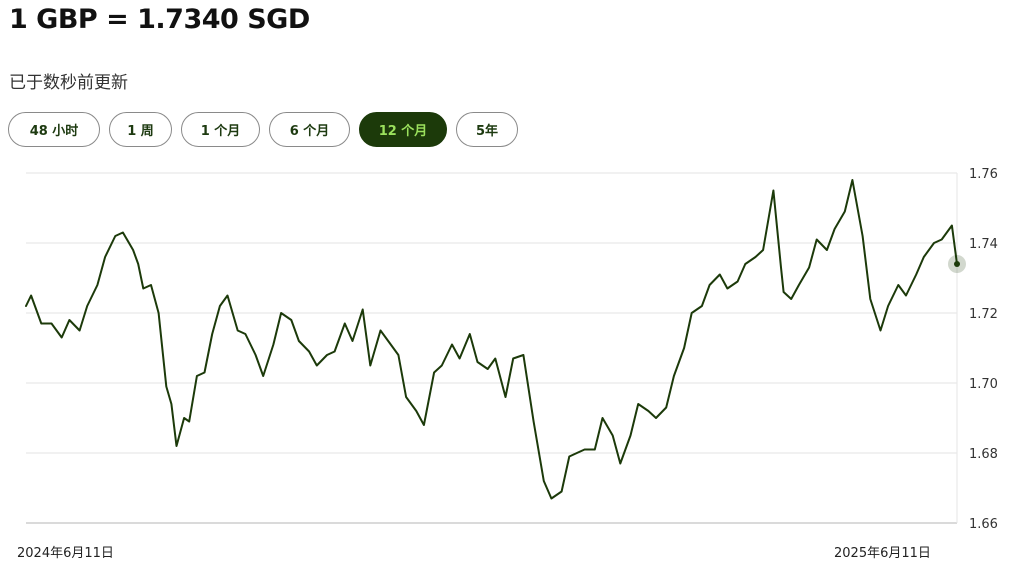 This screenshot has width=1012, height=565. Describe the element at coordinates (220, 129) in the screenshot. I see `range-tab-1m: 1 个月` at that location.